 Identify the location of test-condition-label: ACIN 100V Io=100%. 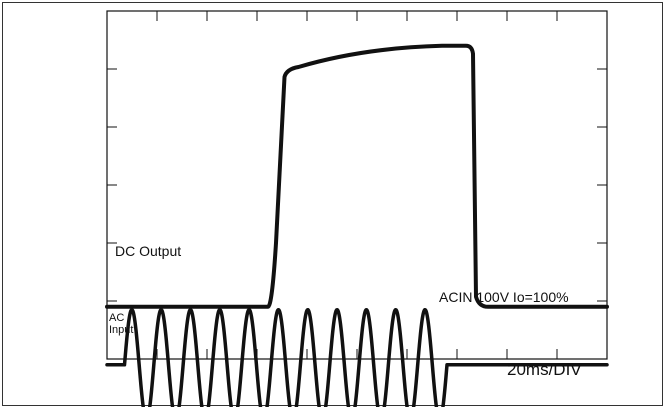
(504, 297).